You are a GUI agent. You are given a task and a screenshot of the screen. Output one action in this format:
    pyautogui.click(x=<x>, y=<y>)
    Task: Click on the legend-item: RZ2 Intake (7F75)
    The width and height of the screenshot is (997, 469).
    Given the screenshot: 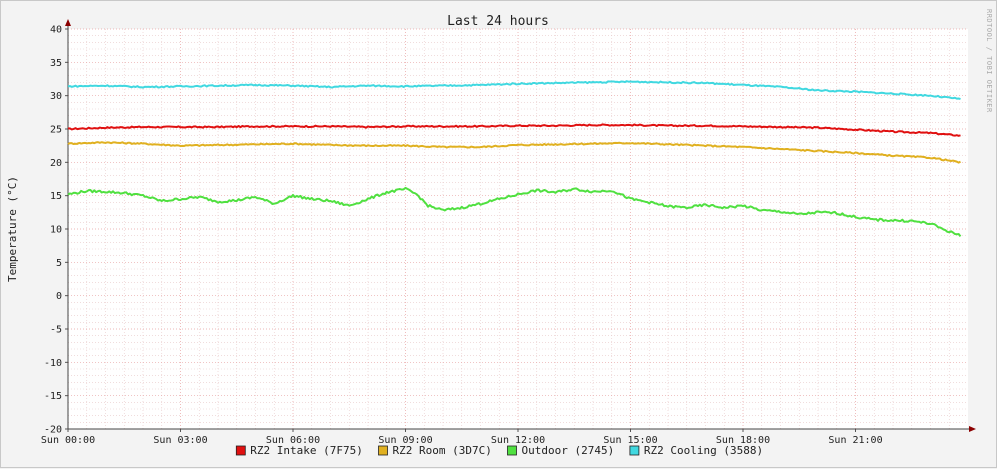 What is the action you would take?
    pyautogui.click(x=299, y=450)
    